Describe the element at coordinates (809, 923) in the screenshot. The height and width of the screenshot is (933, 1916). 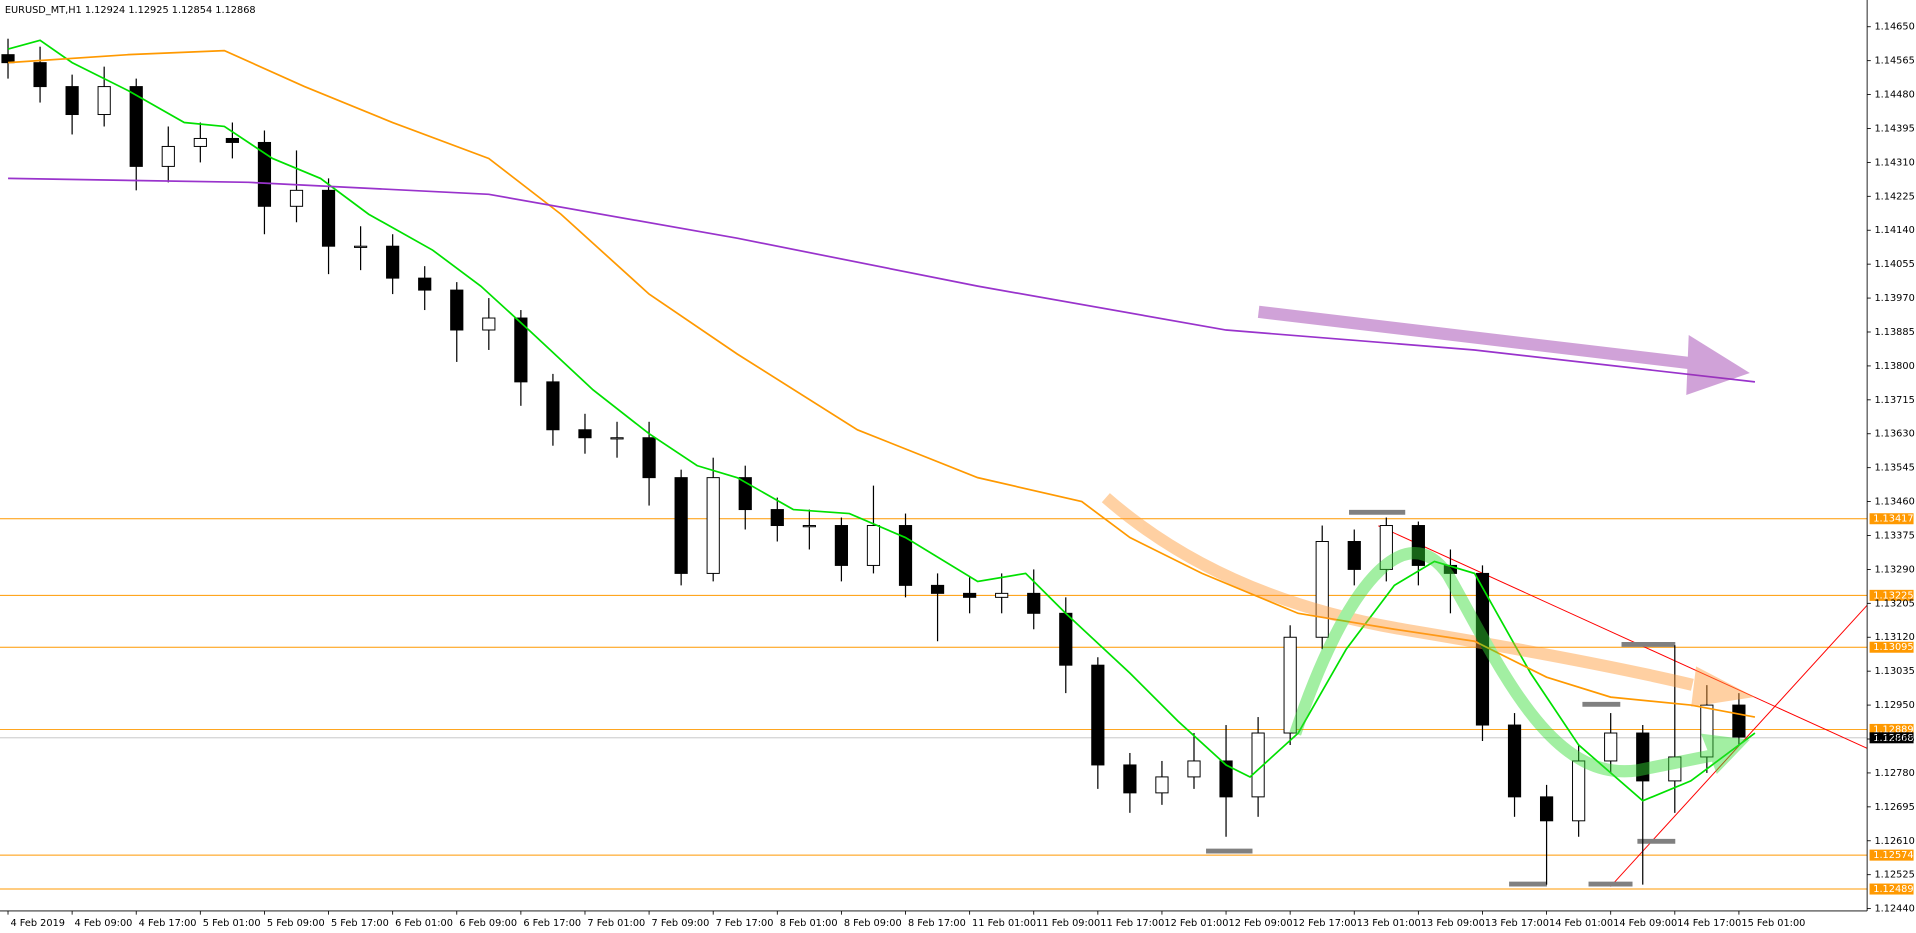
I see `x-tick-label: 8 Feb 01:00` at that location.